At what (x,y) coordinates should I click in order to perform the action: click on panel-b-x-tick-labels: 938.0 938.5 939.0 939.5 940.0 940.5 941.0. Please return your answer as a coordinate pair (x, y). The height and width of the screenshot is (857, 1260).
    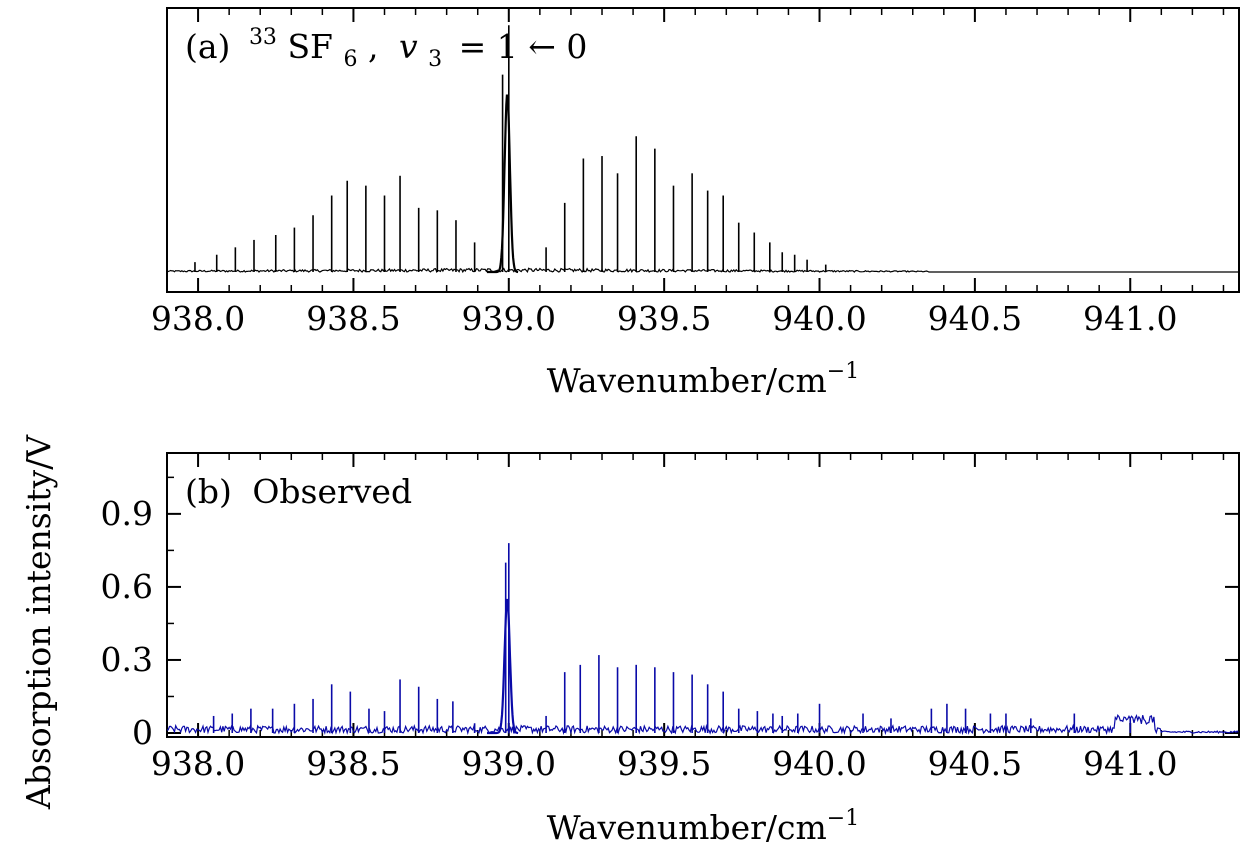
    Looking at the image, I should click on (664, 763).